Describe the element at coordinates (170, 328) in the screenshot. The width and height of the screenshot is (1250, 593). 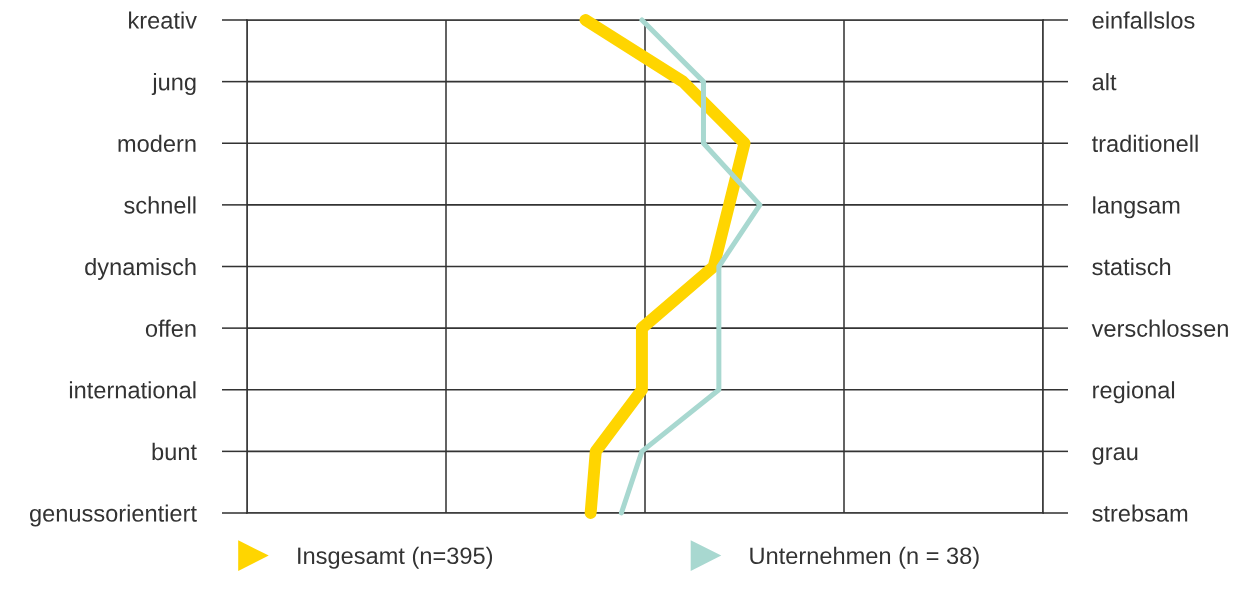
I see `y-tick-label: offen` at that location.